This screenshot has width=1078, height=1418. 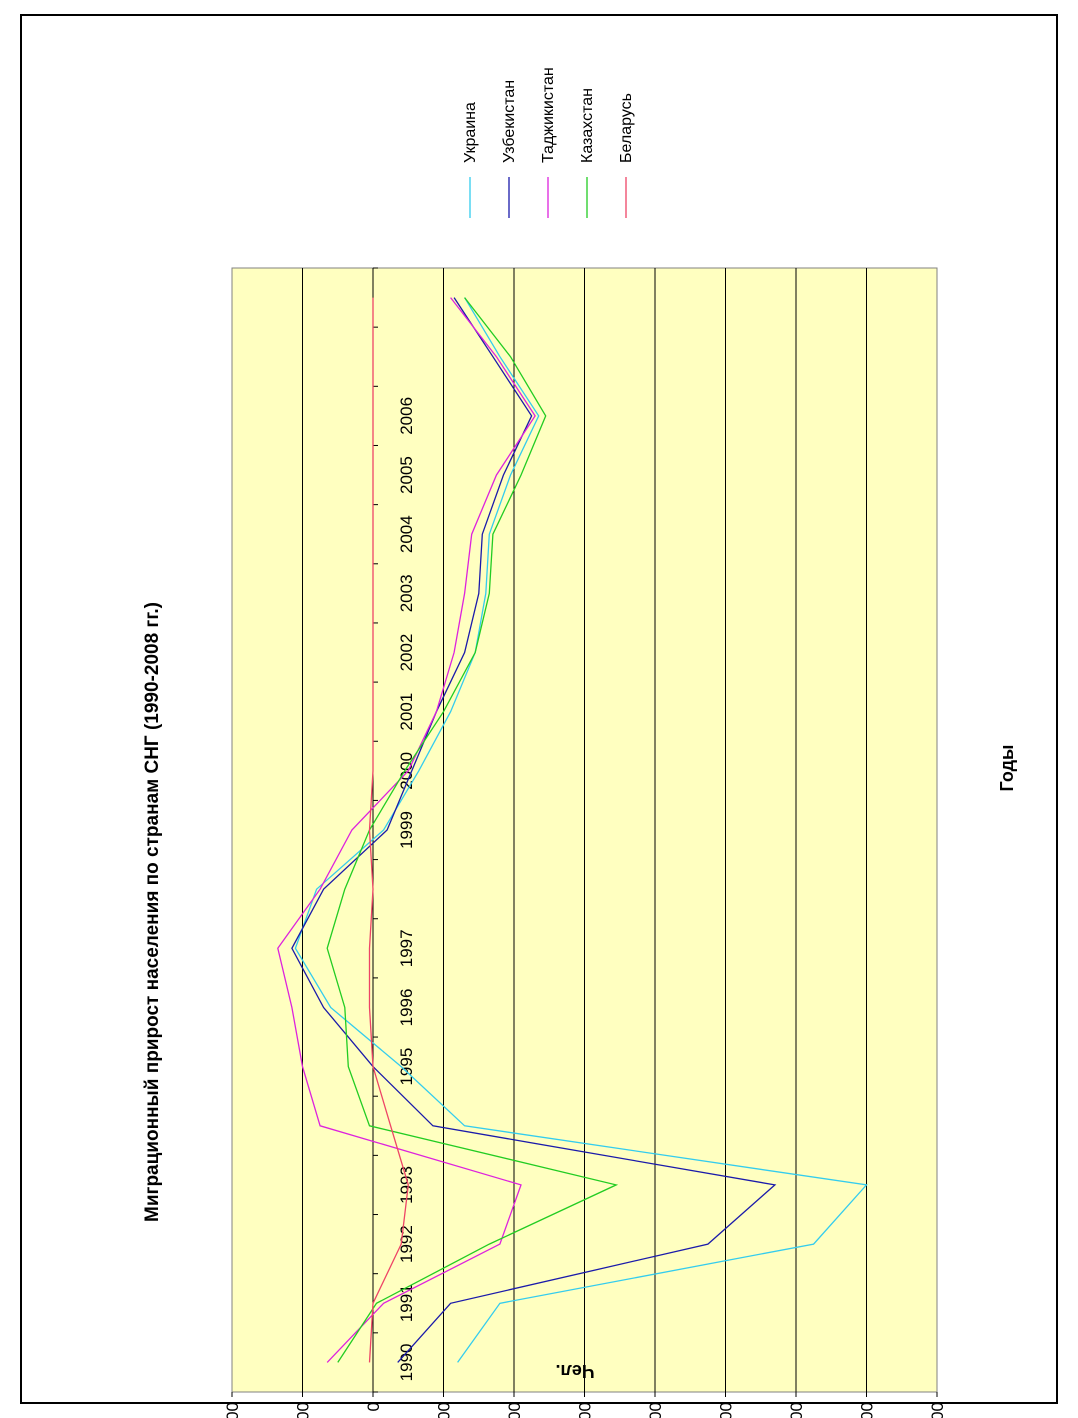 What do you see at coordinates (406, 712) in the screenshot?
I see `category-label: 2001` at bounding box center [406, 712].